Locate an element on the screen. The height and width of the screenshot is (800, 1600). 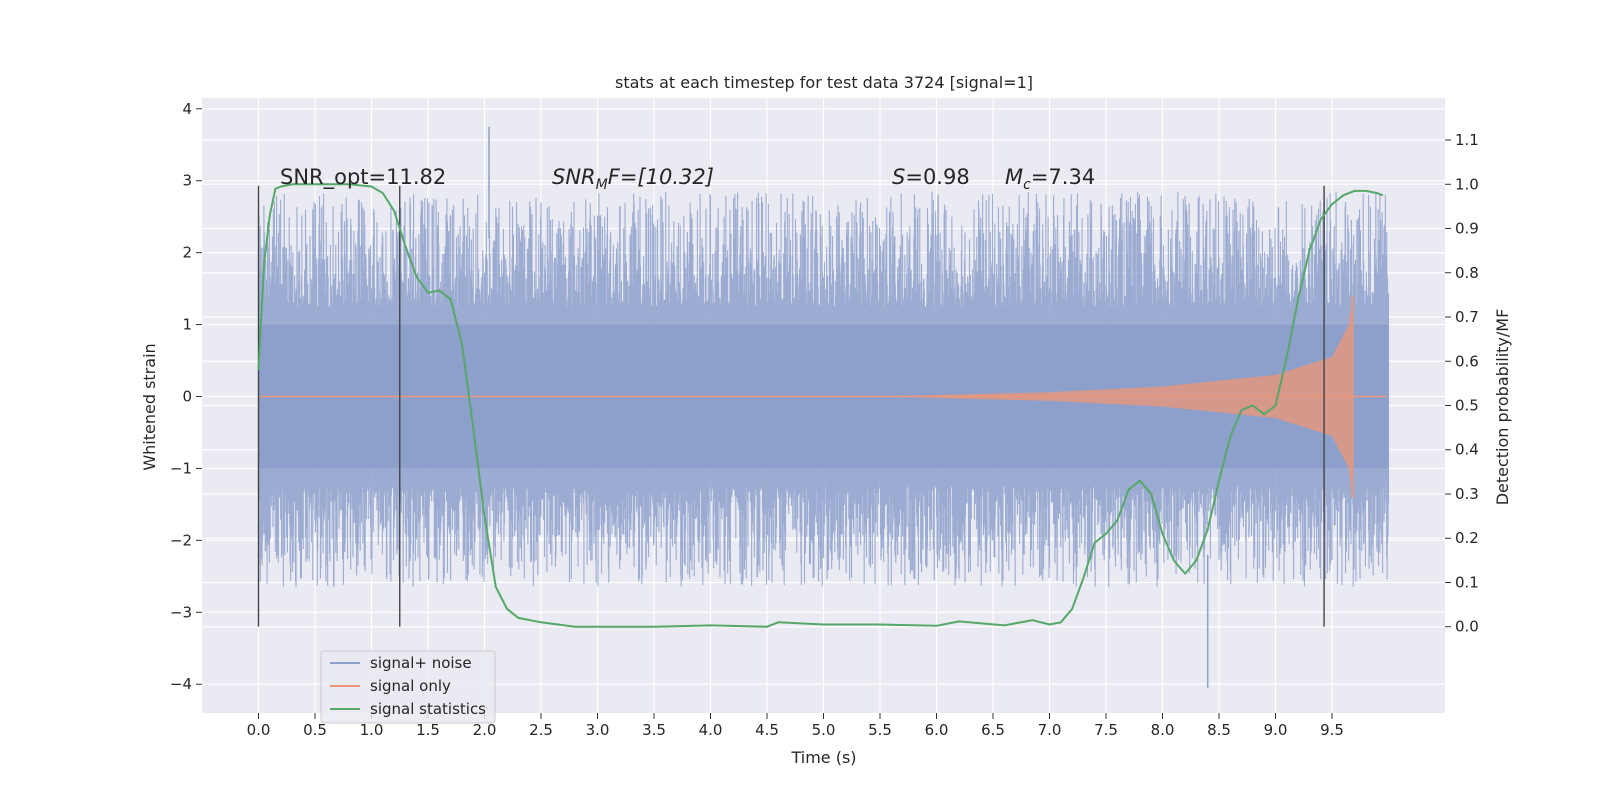
x-tick-label: 7.5 is located at coordinates (1106, 730).